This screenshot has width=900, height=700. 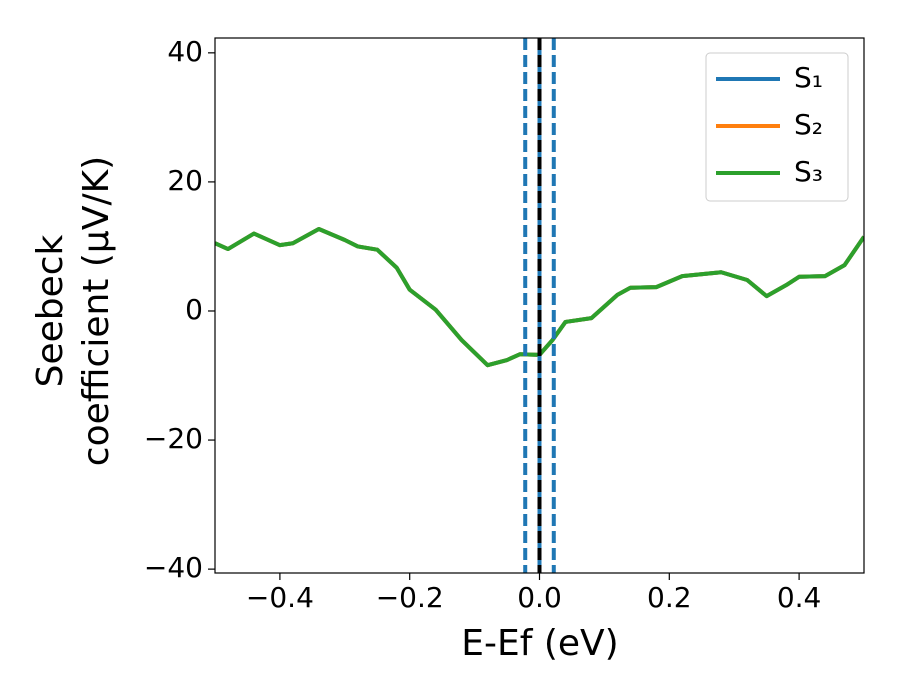 What do you see at coordinates (410, 597) in the screenshot?
I see `x-tick-label: −0.2` at bounding box center [410, 597].